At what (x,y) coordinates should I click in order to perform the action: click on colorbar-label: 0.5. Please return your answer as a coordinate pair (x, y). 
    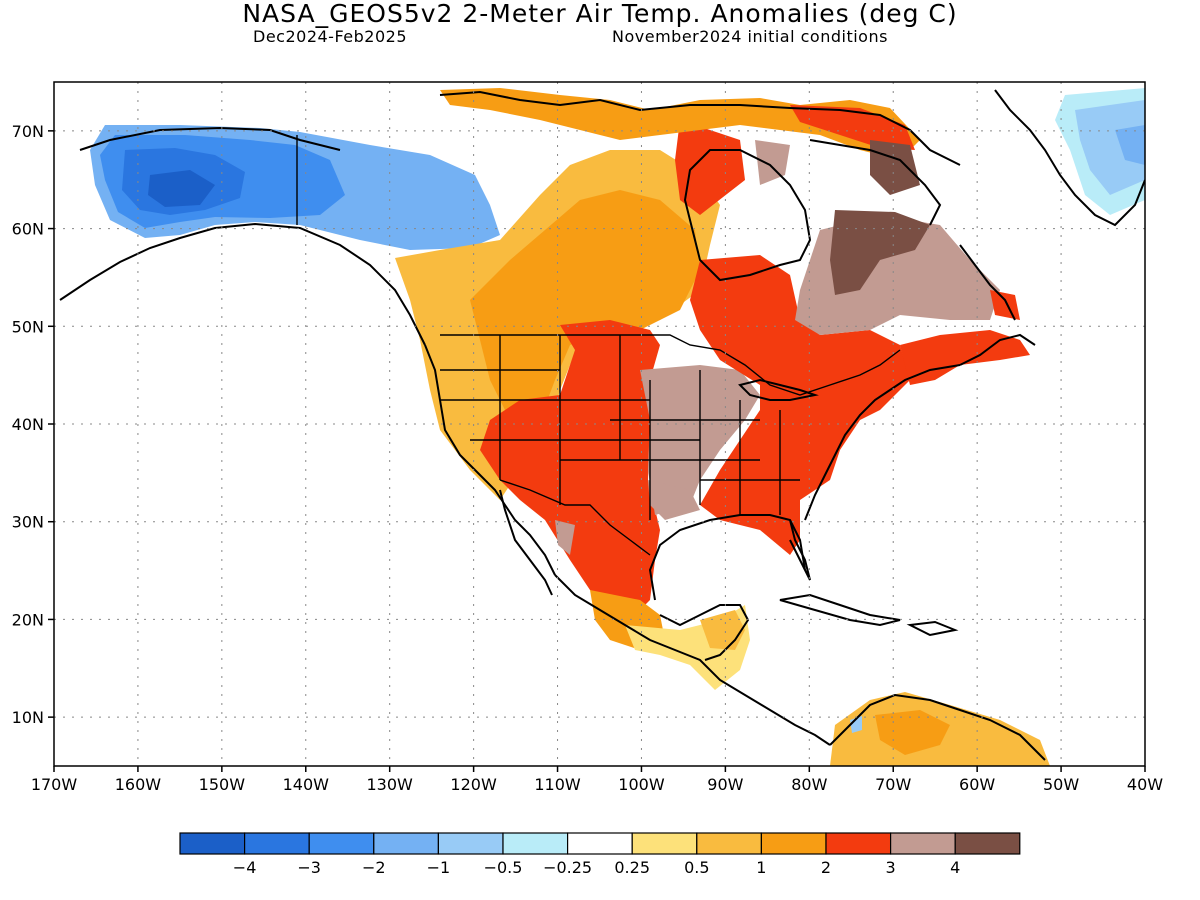
    Looking at the image, I should click on (696, 867).